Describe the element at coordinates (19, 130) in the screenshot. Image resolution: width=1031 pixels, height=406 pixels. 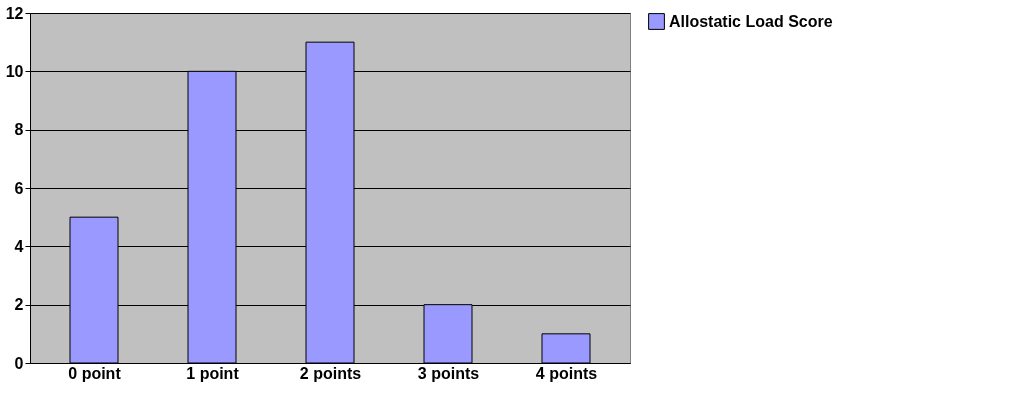
I see `y-tick-label: 8` at that location.